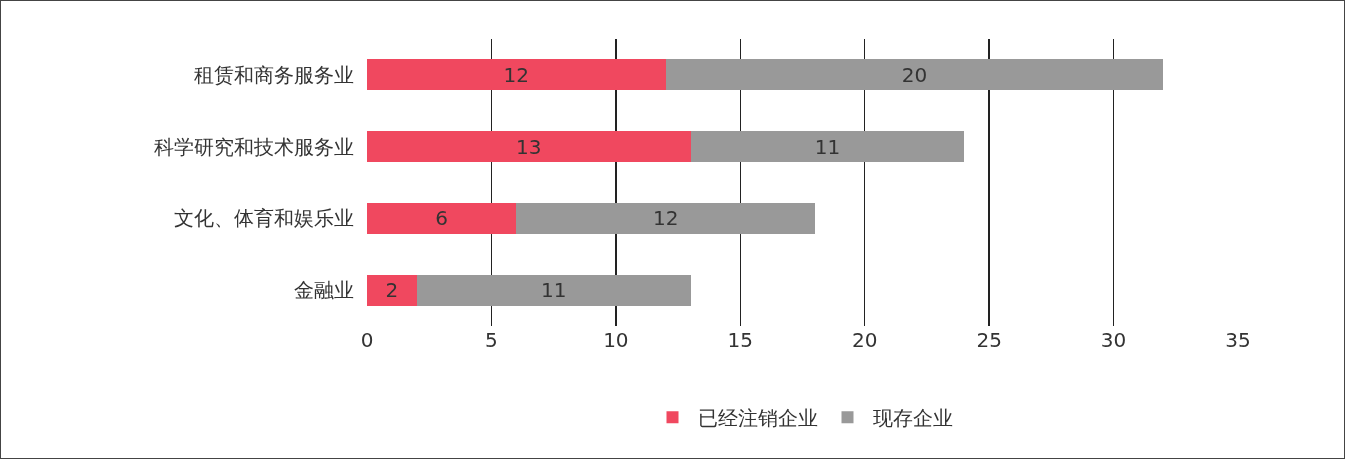  Describe the element at coordinates (757, 418) in the screenshot. I see `legend-label: 已经注销企业` at that location.